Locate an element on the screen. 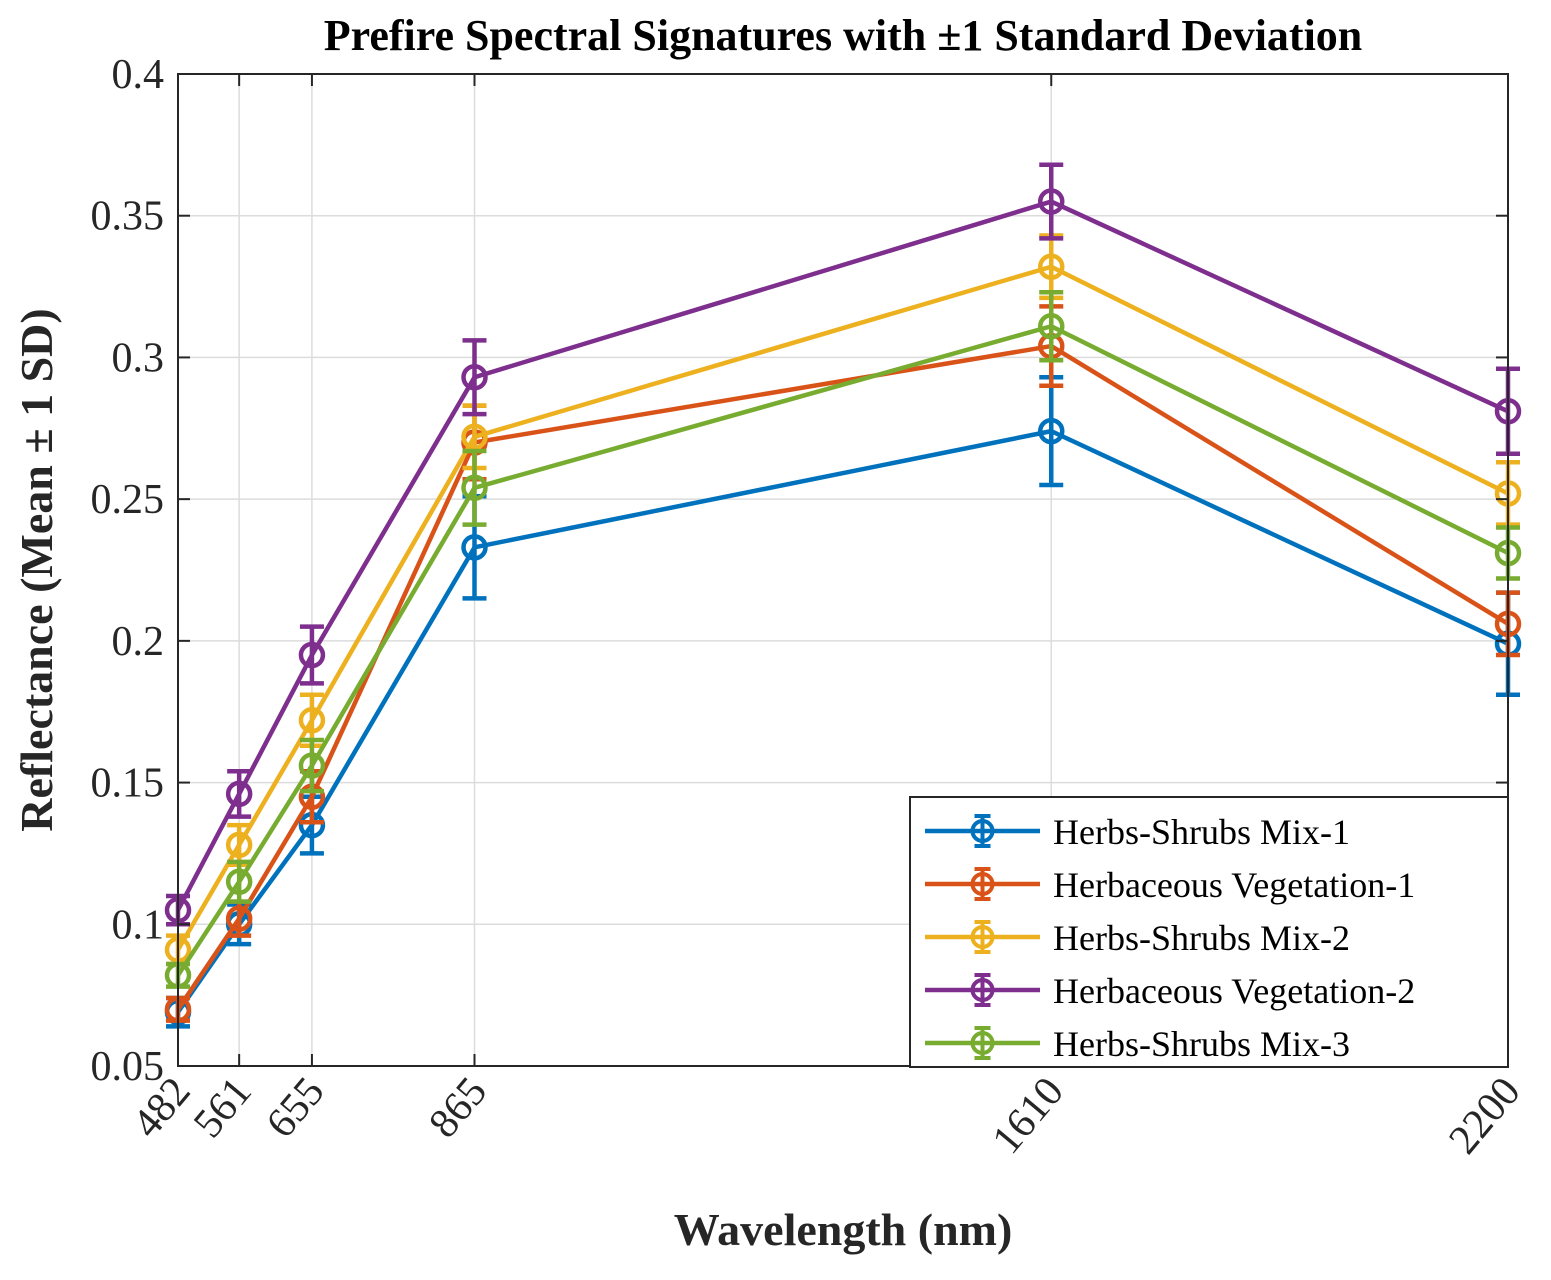 This screenshot has height=1280, width=1551. legend-entry-1: Herbs-Shrubs Mix-1 is located at coordinates (1137, 832).